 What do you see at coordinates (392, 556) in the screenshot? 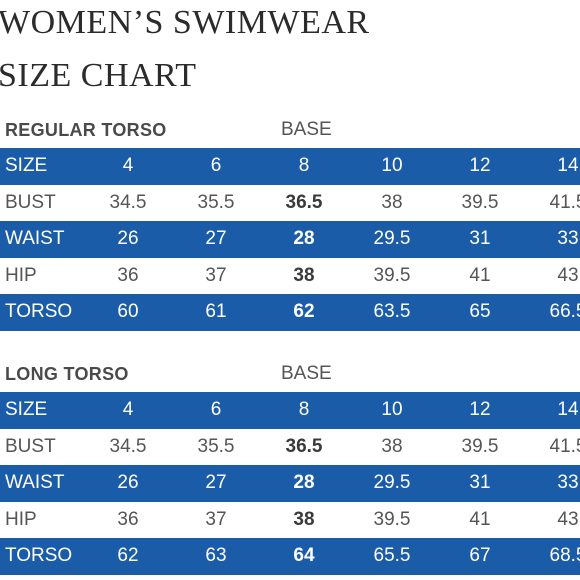
I see `table-cell: 65.5` at bounding box center [392, 556].